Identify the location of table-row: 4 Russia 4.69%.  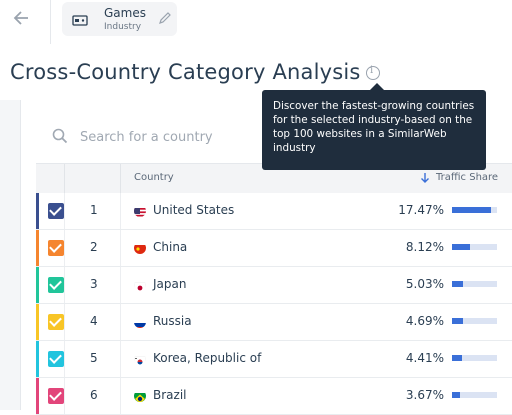
(274, 322).